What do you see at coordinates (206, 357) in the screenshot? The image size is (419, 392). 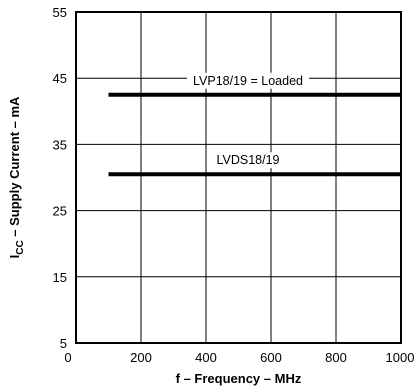 I see `x-tick-label: 400` at bounding box center [206, 357].